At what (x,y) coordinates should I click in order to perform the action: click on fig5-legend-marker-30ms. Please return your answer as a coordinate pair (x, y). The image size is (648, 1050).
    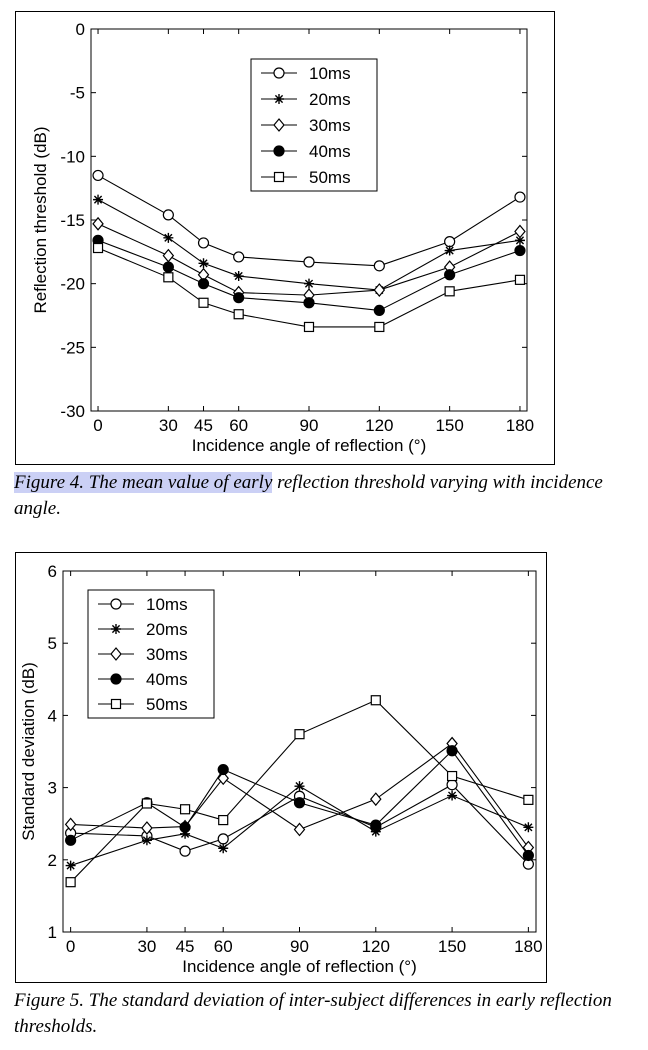
    Looking at the image, I should click on (116, 654).